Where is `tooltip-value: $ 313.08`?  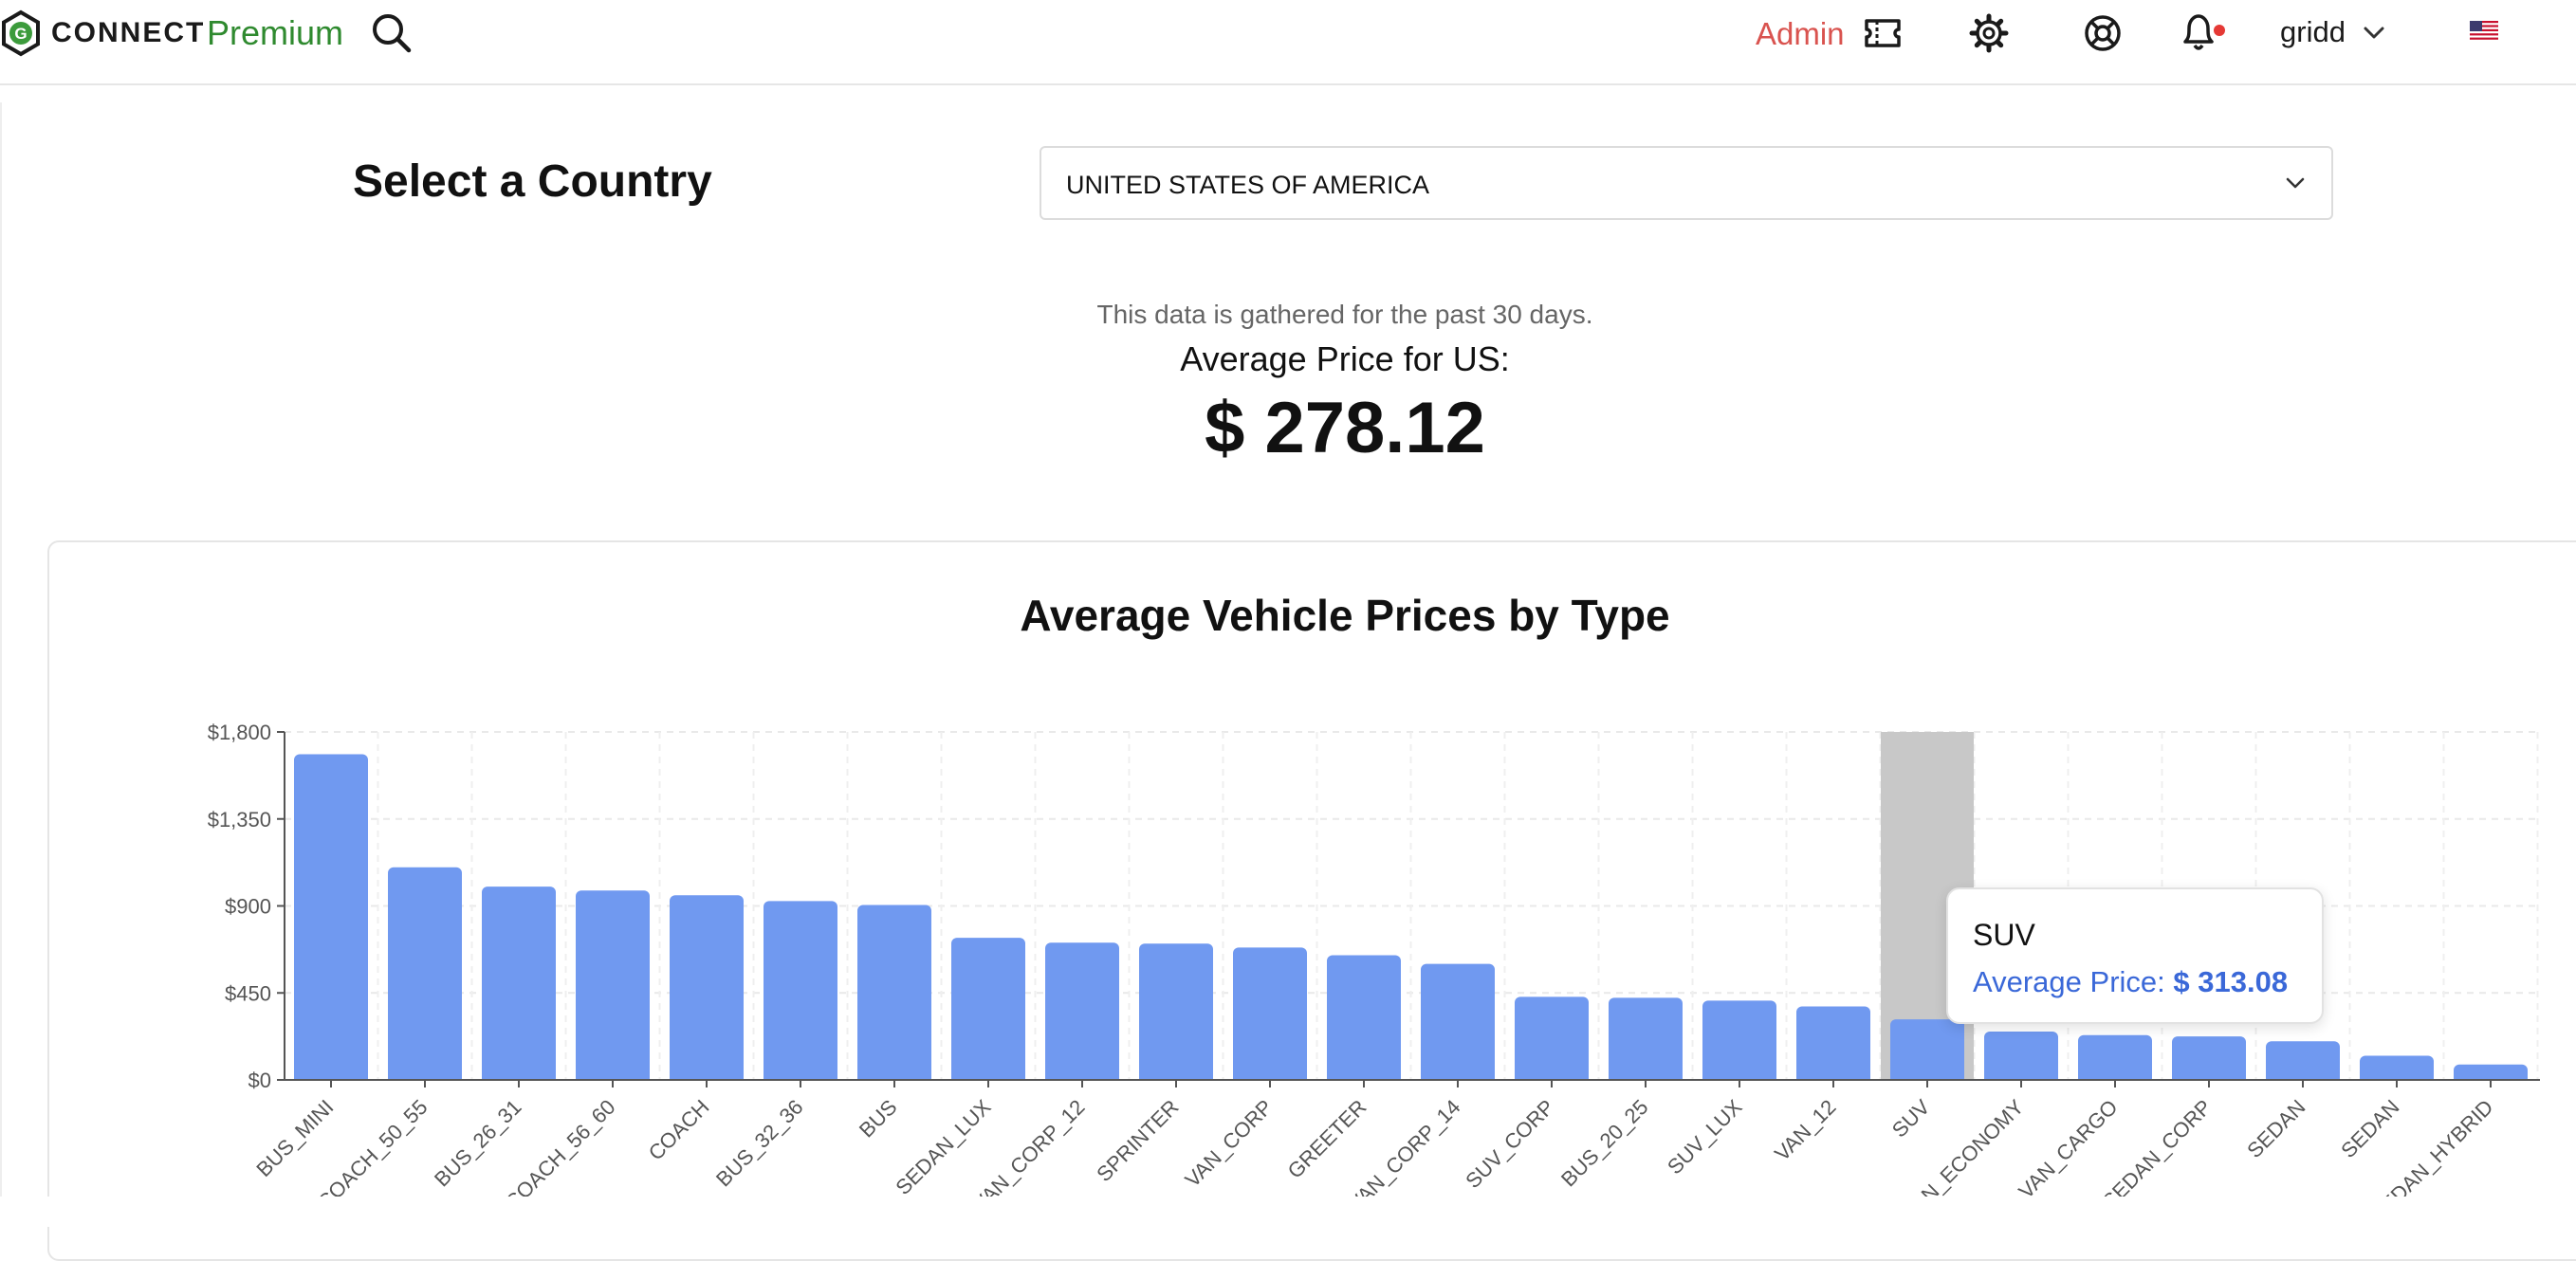
tooltip-value: $ 313.08 is located at coordinates (2231, 982).